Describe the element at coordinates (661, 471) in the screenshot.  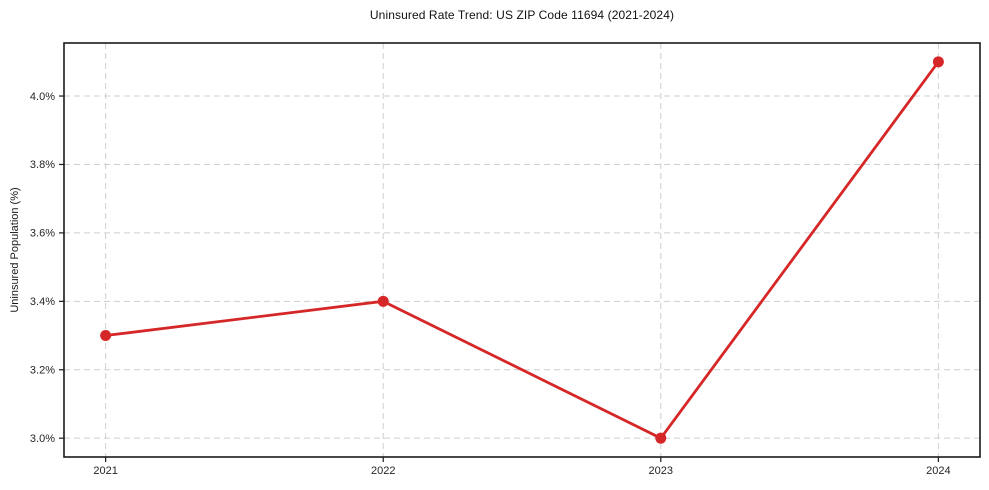
I see `x-tick-label: 2023` at that location.